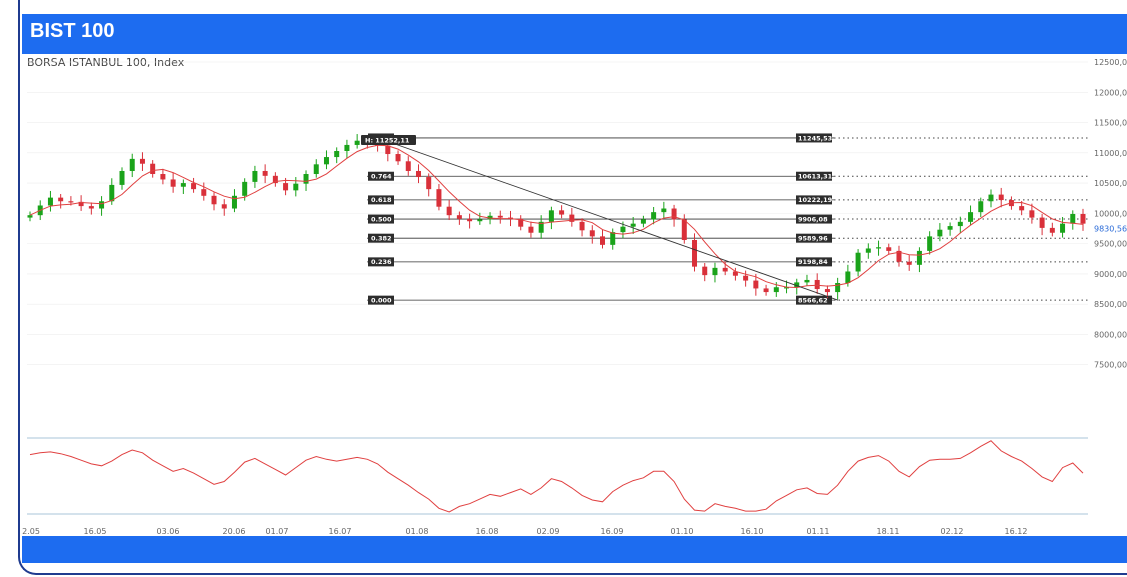 The height and width of the screenshot is (577, 1127). What do you see at coordinates (72, 31) in the screenshot?
I see `page-title: BIST 100` at bounding box center [72, 31].